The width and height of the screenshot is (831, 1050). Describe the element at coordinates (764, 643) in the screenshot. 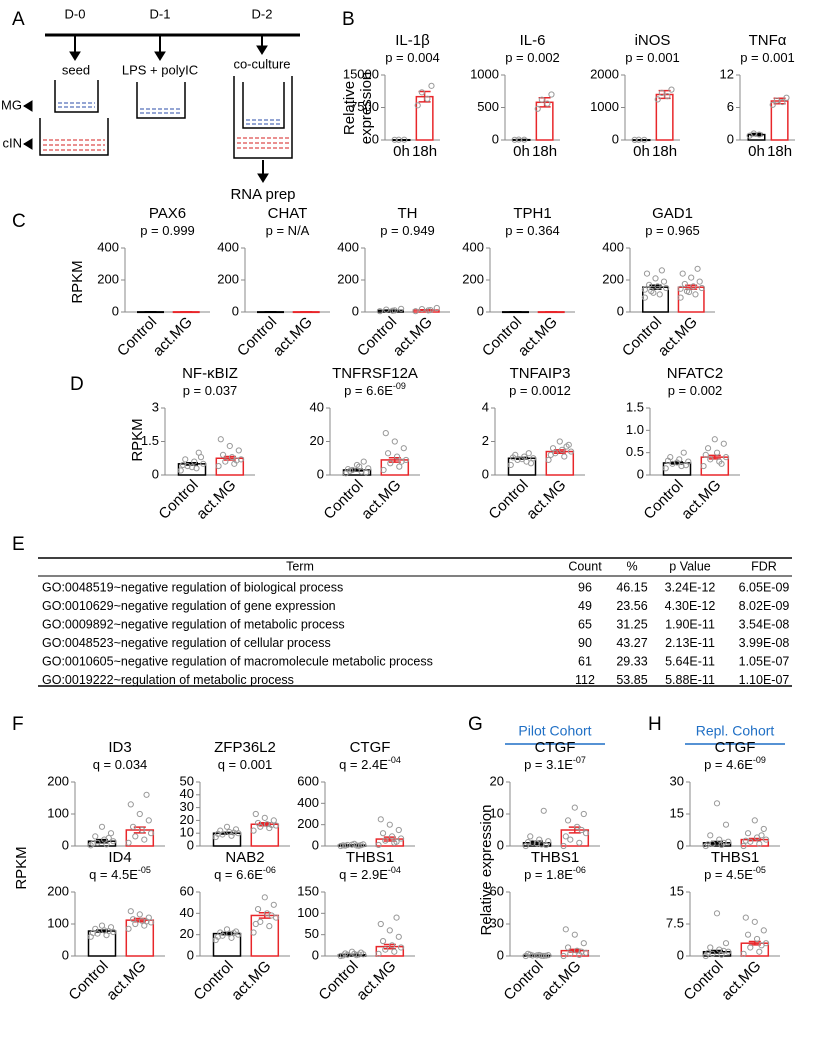

I see `table-cell: 3.99E-08` at that location.